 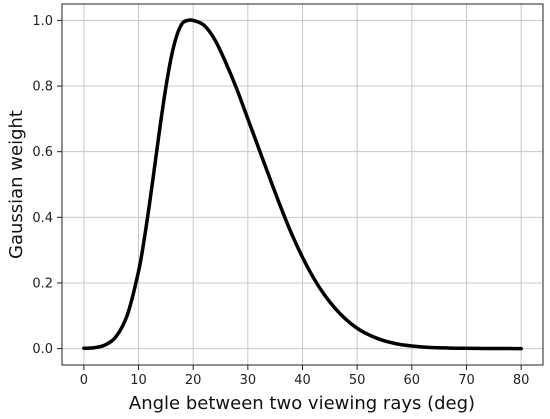 I want to click on x-axis-label: Angle between two viewing rays (deg), so click(x=302, y=403).